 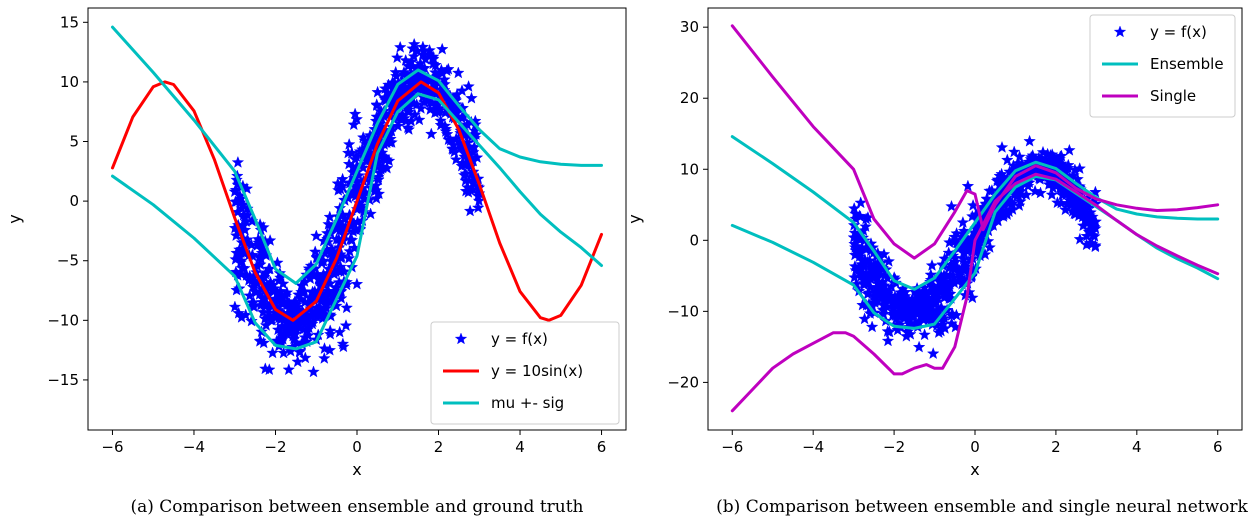 I want to click on legend-marker, so click(x=461, y=338).